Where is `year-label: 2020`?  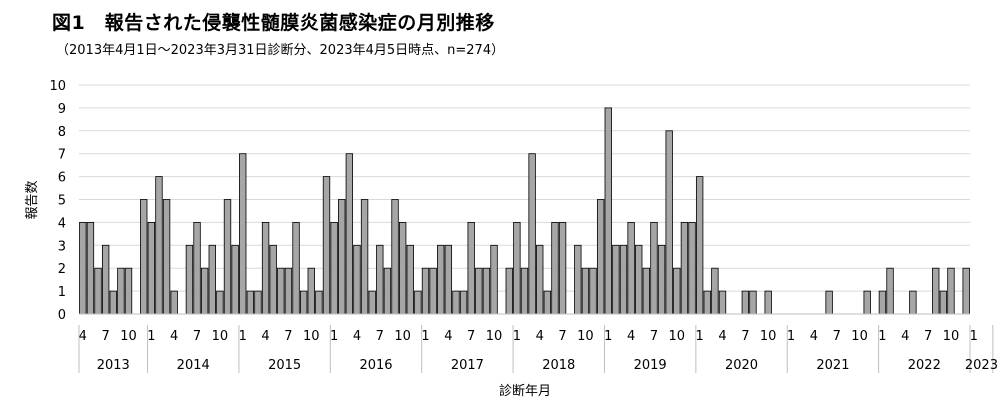 year-label: 2020 is located at coordinates (741, 365).